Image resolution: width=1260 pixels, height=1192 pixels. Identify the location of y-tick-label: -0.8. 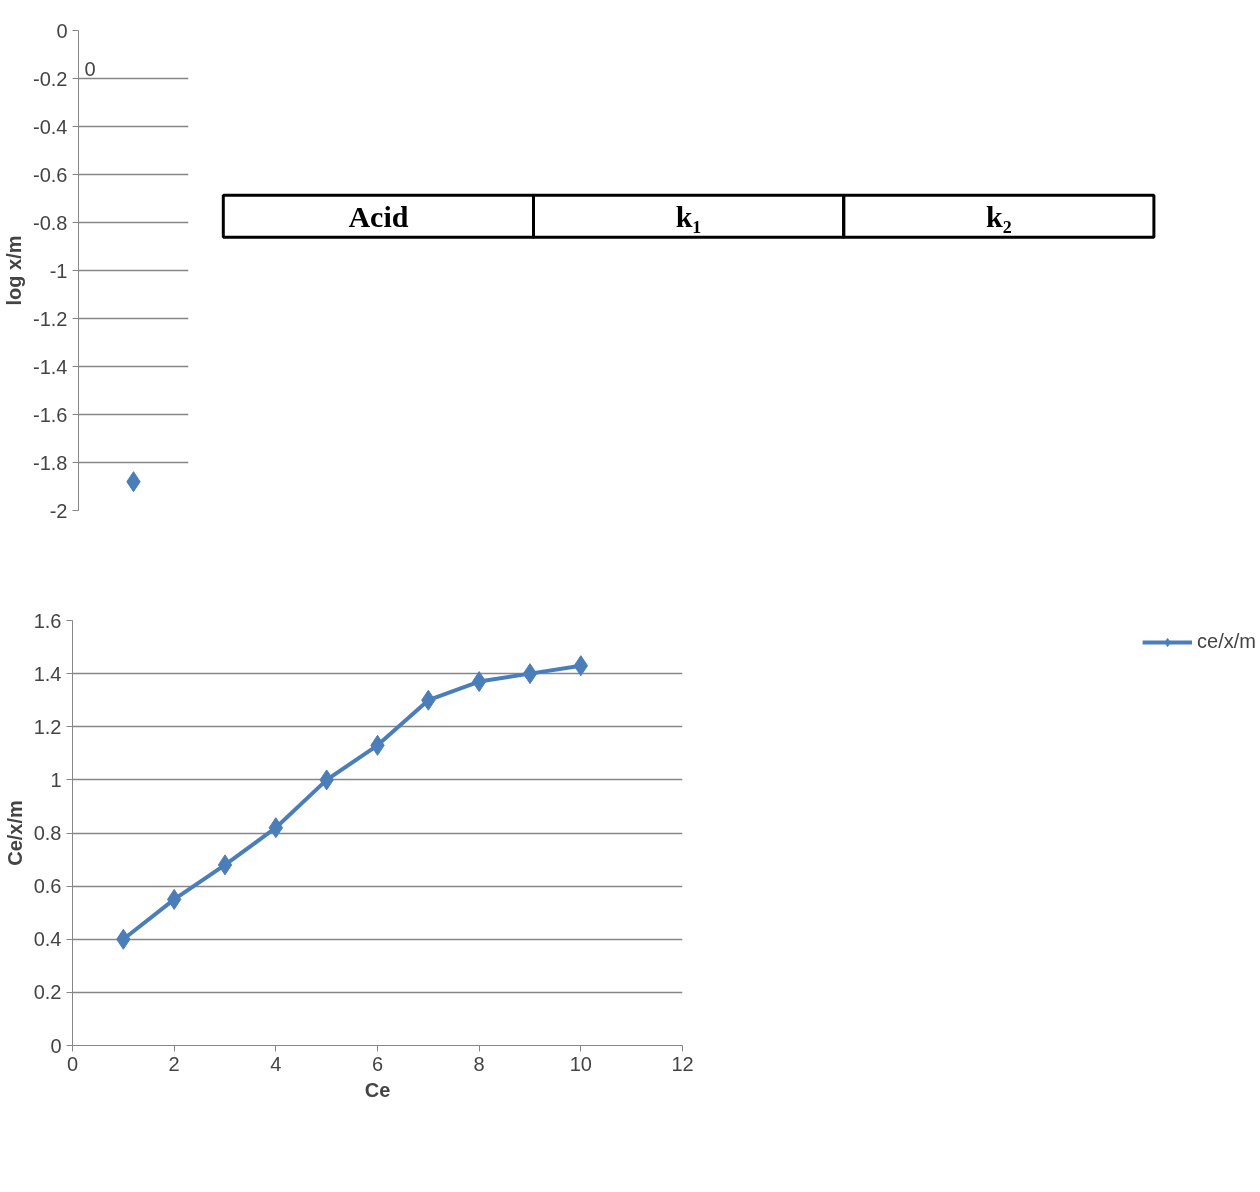
(50, 222).